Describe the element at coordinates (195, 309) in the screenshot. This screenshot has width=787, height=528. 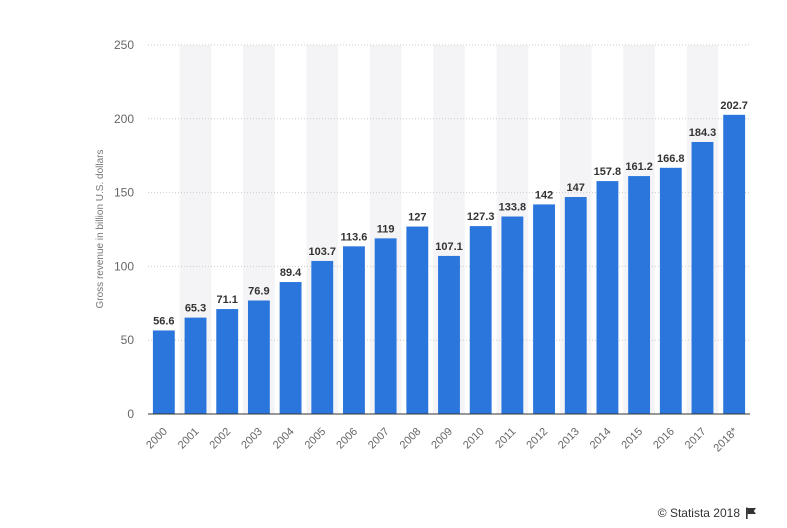
I see `data-label: 65.3` at that location.